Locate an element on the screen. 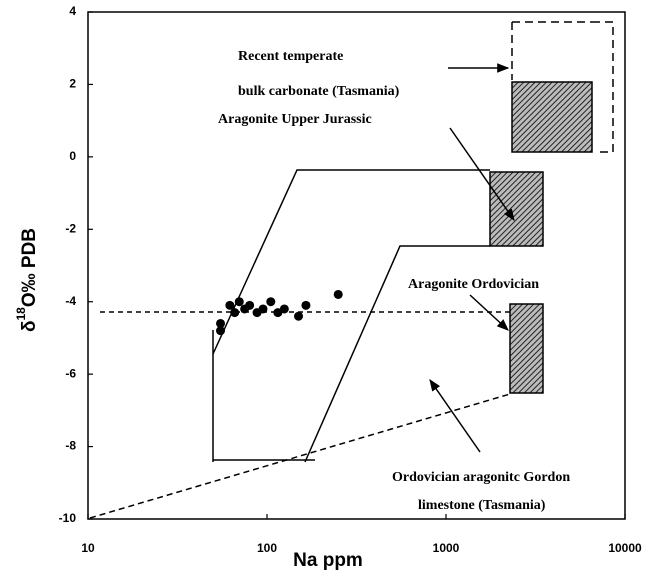 The image size is (655, 574). annotation: Aragonite Upper Jurassic is located at coordinates (295, 119).